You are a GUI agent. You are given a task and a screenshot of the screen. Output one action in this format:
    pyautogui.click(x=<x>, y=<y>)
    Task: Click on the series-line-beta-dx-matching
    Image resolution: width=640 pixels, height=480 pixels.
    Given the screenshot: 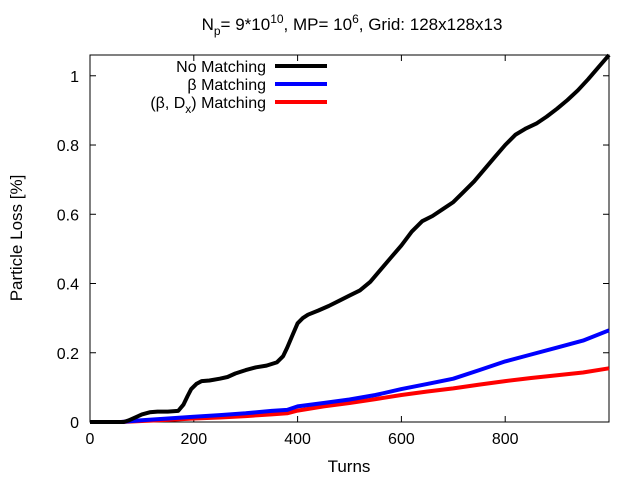 What is the action you would take?
    pyautogui.click(x=350, y=395)
    